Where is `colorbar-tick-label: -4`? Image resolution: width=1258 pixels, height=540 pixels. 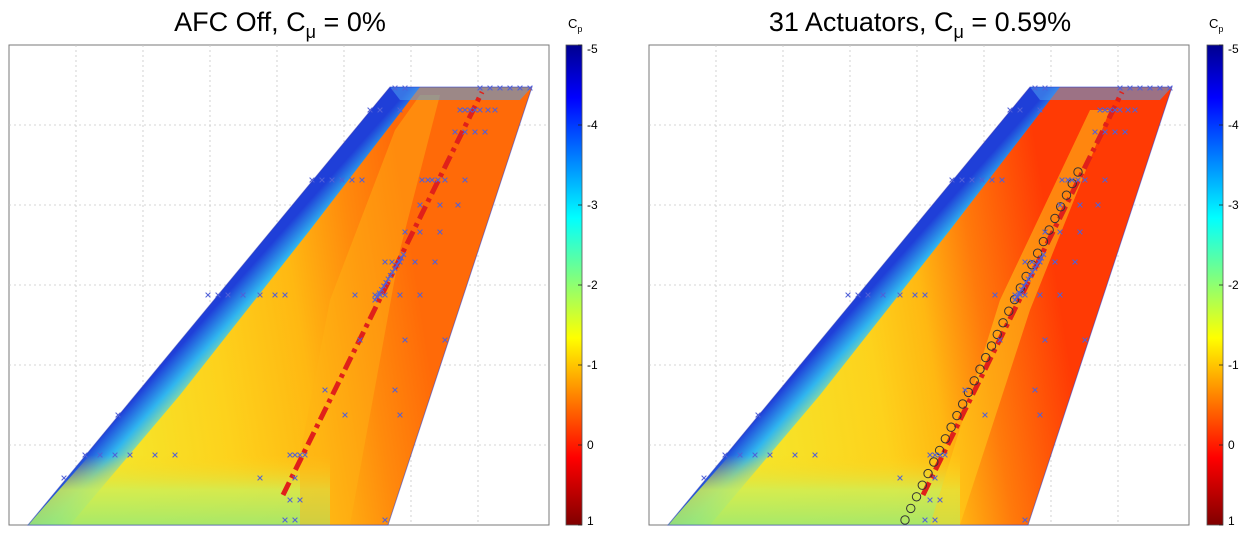 colorbar-tick-label: -4 is located at coordinates (592, 125).